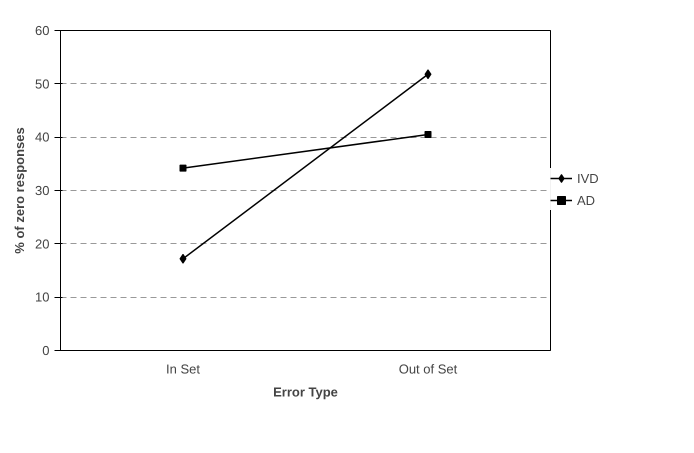  Describe the element at coordinates (42, 137) in the screenshot. I see `y-tick-label: 40` at that location.